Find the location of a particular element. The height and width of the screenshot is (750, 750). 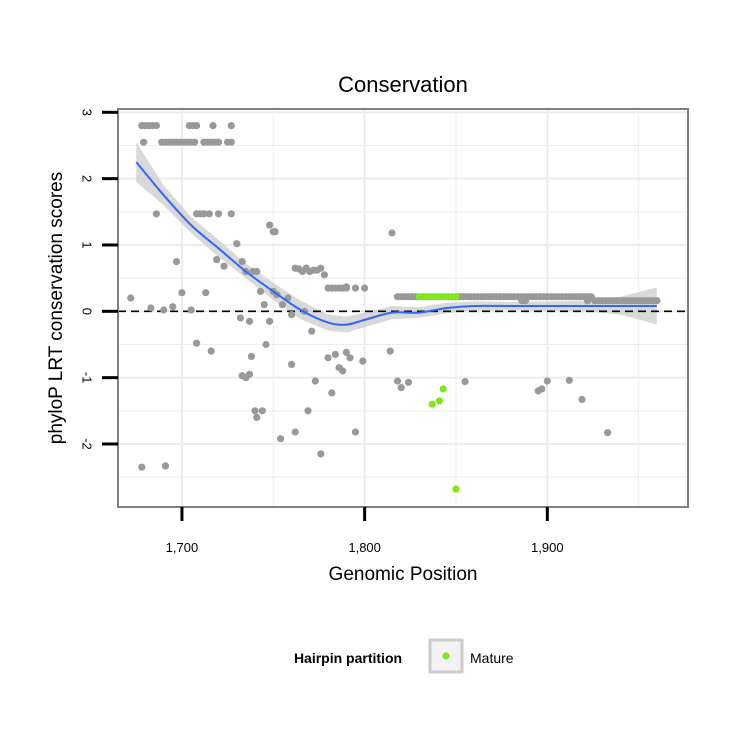

x-tick-label: 1,900 is located at coordinates (547, 547).